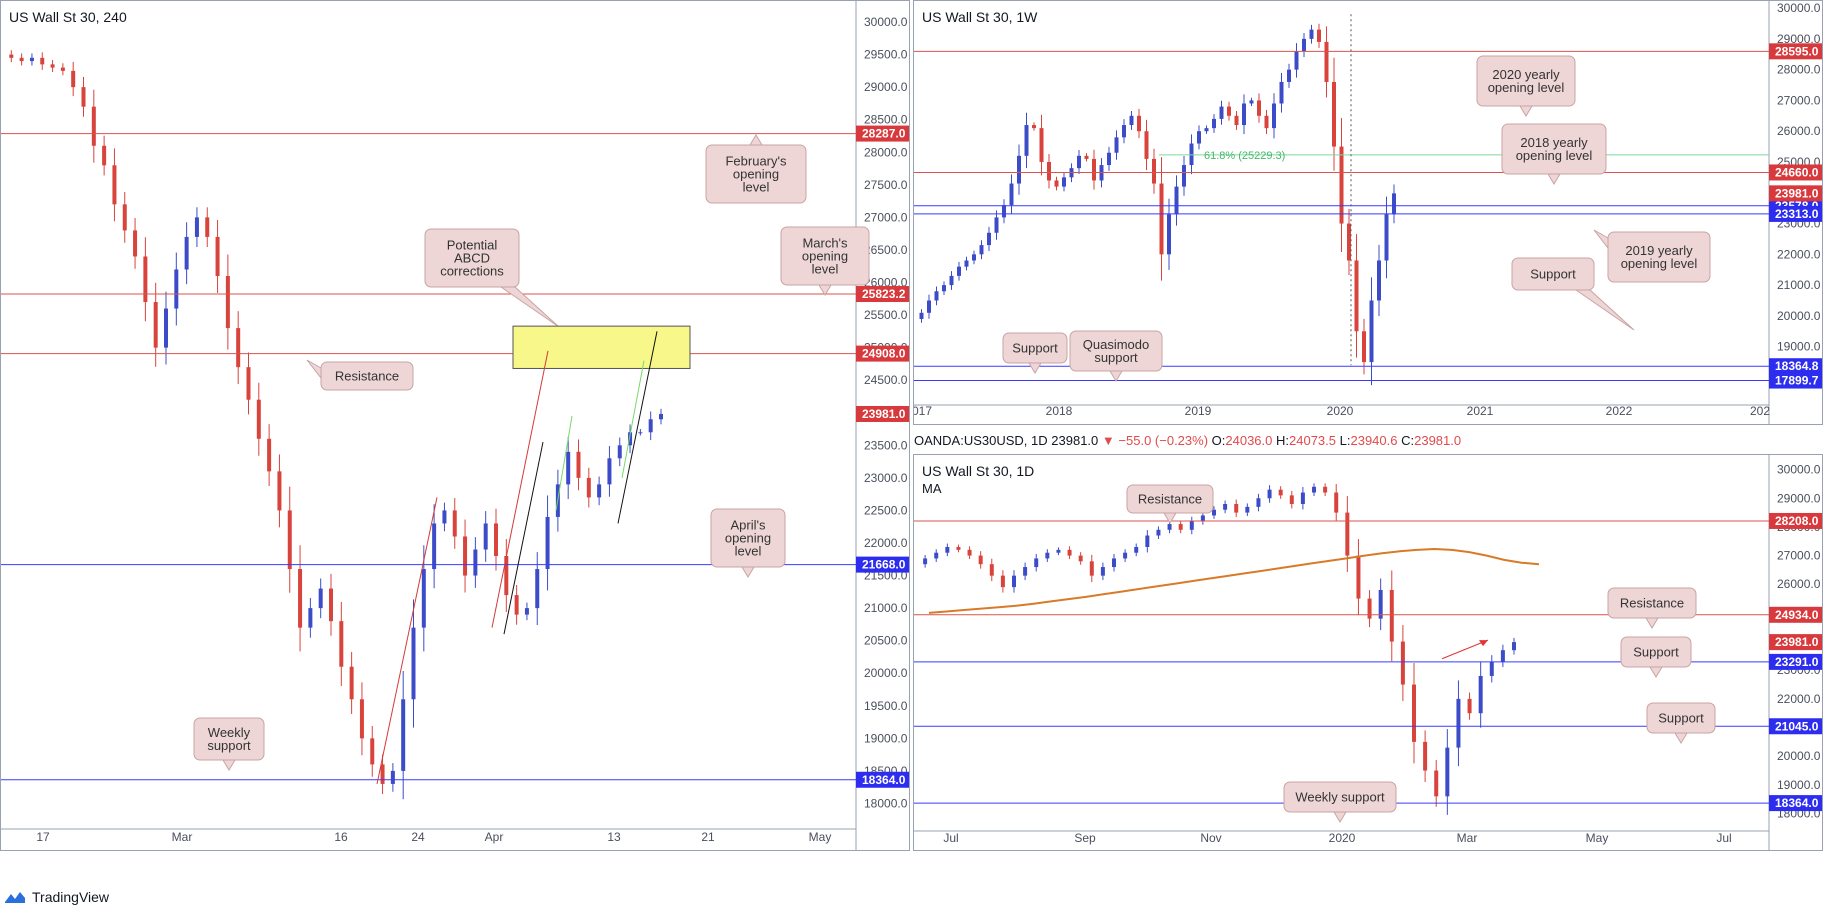  I want to click on level-label: 21045.0, so click(1797, 726).